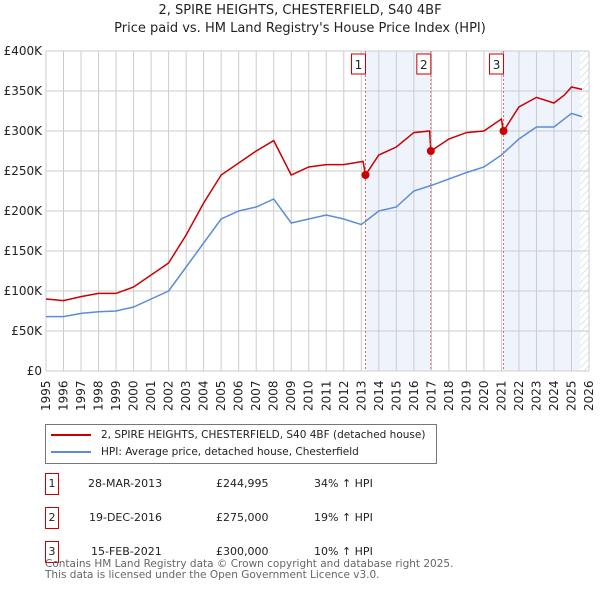 This screenshot has width=600, height=590. What do you see at coordinates (554, 395) in the screenshot?
I see `x-tick-label: 2024` at bounding box center [554, 395].